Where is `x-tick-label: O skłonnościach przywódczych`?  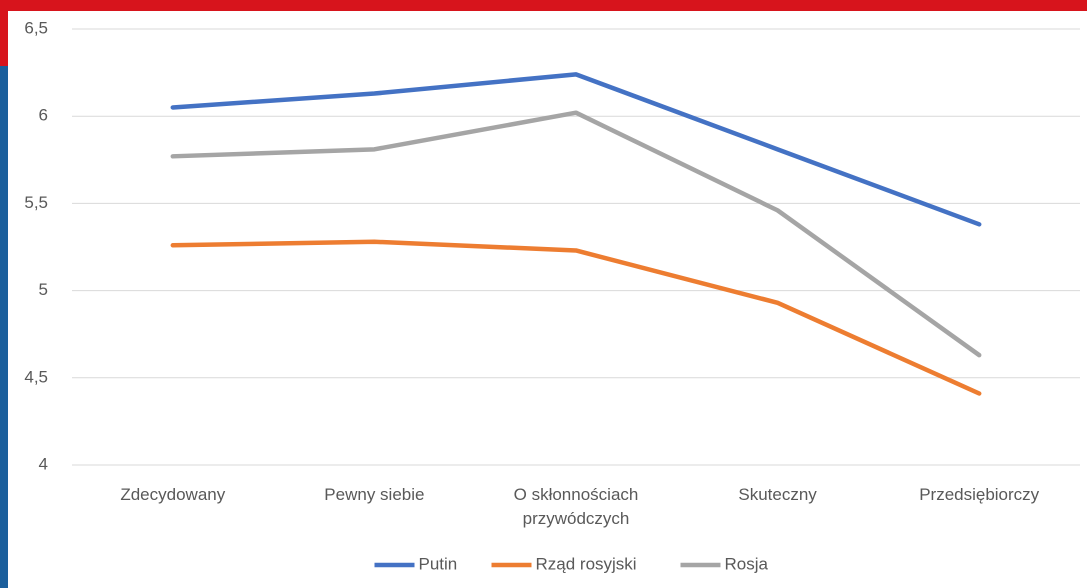
x-tick-label: O skłonnościach przywódczych is located at coordinates (576, 506).